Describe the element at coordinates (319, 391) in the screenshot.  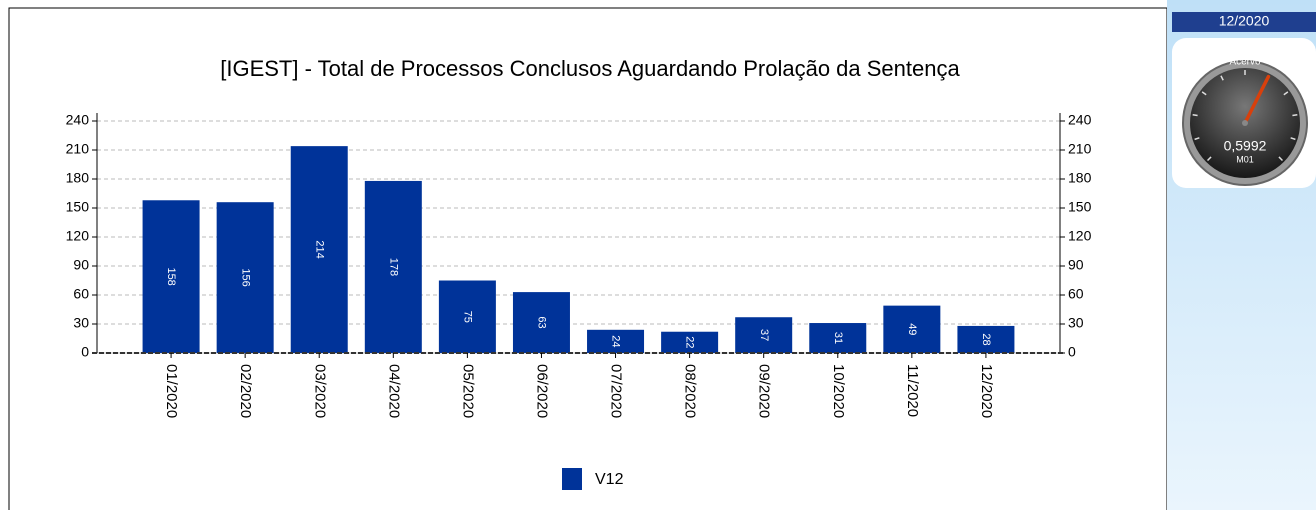
I see `x-tick-label: 03/2020` at that location.